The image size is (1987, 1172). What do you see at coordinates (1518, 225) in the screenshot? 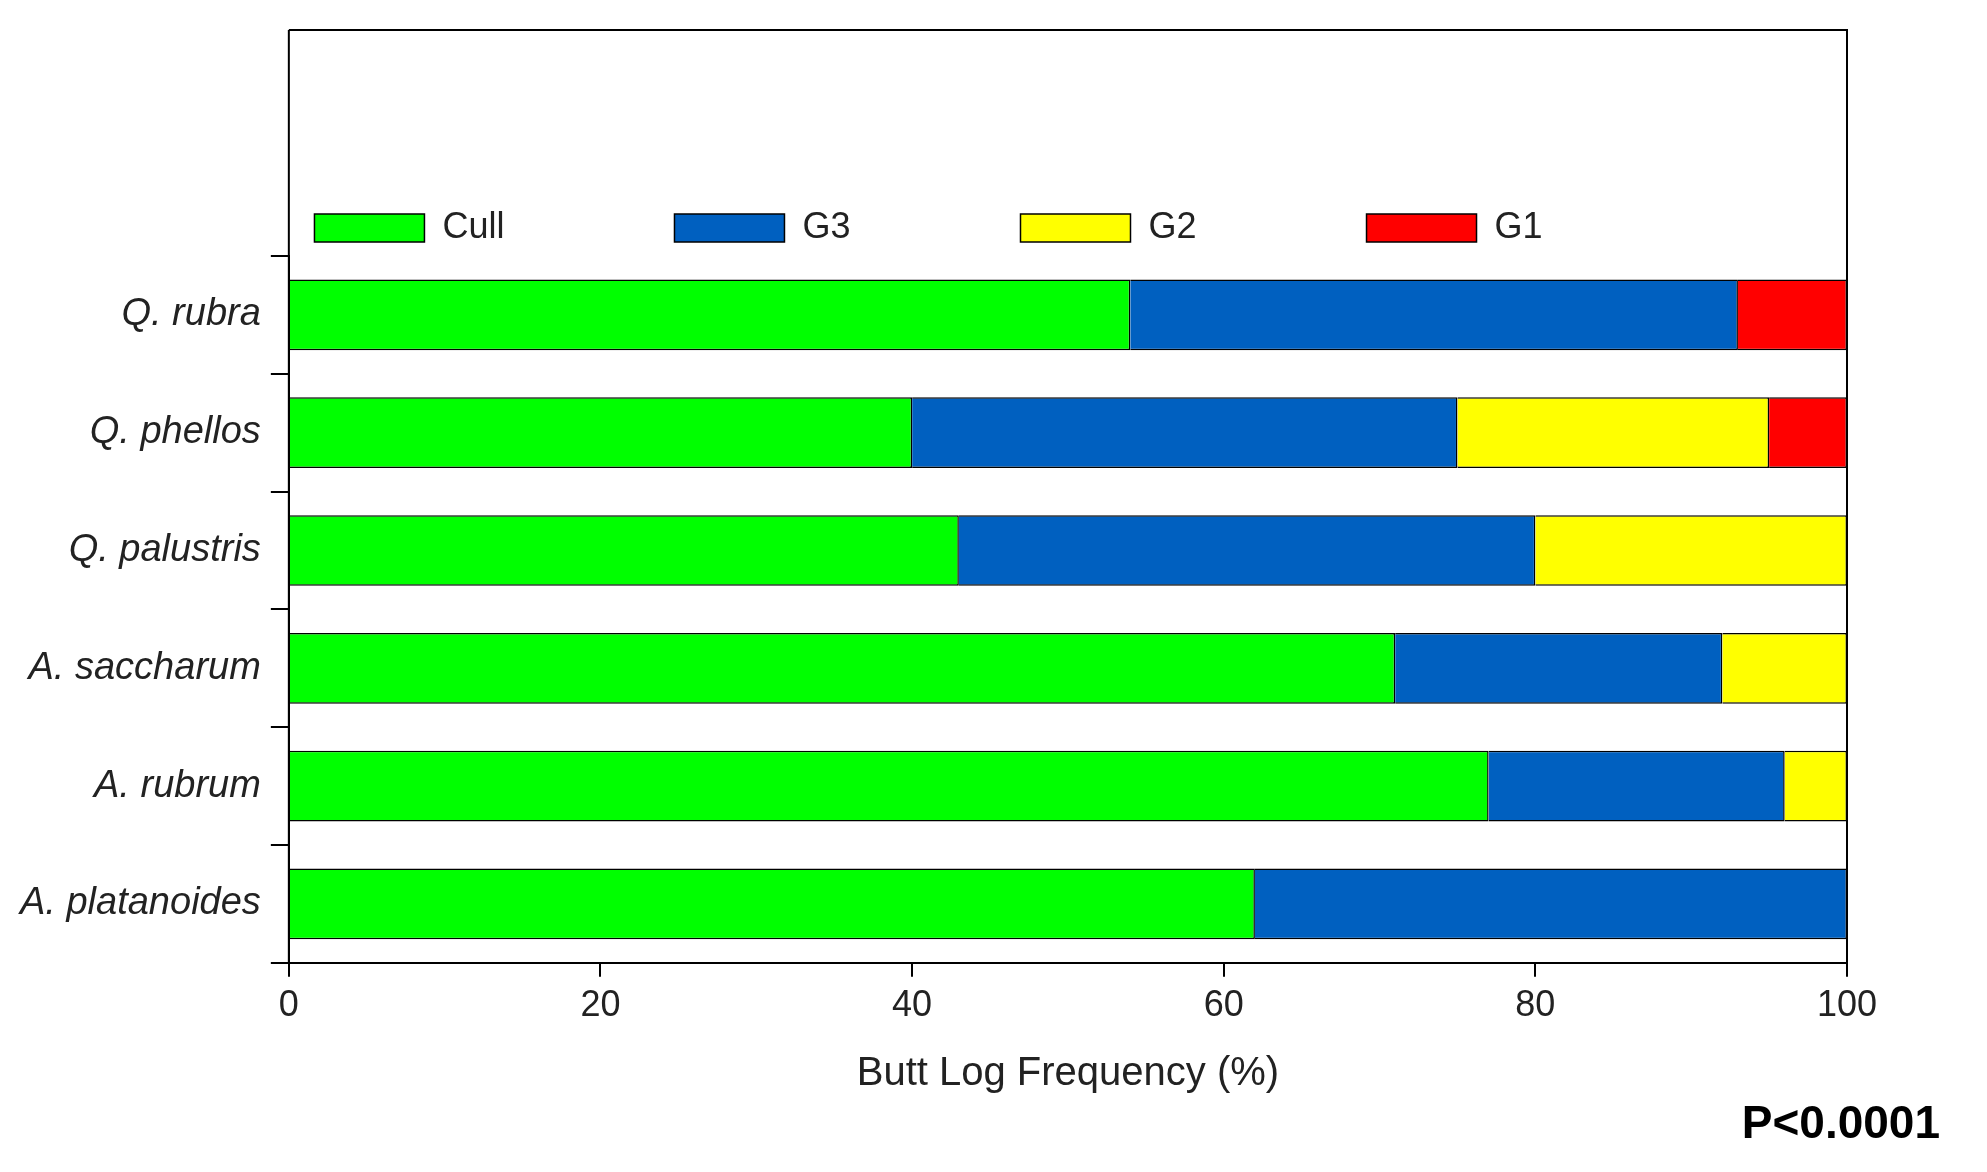
I see `legend-label: G1` at bounding box center [1518, 225].